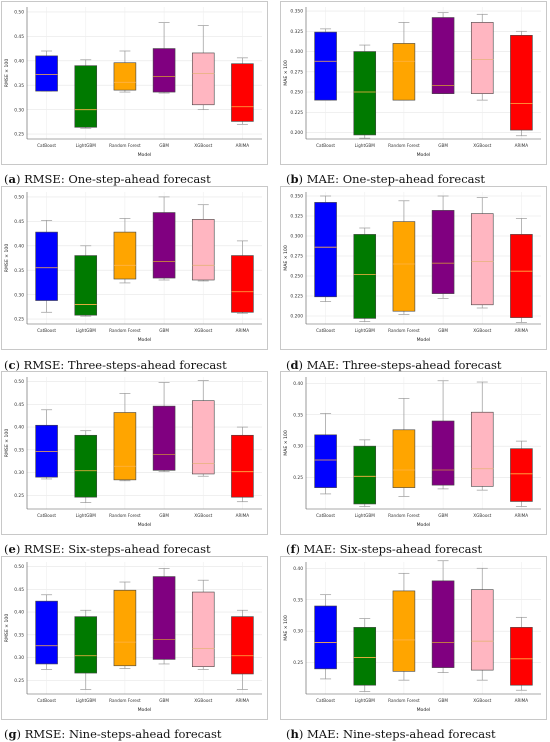  I want to click on y-tick-label: 0.225, so click(296, 113).